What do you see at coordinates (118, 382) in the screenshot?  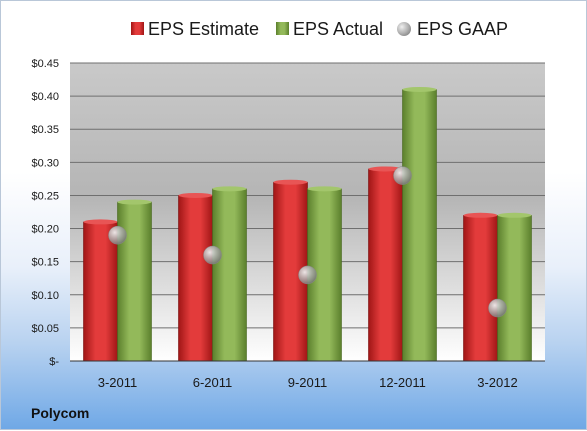 I see `x-category-label: 3-2011` at bounding box center [118, 382].